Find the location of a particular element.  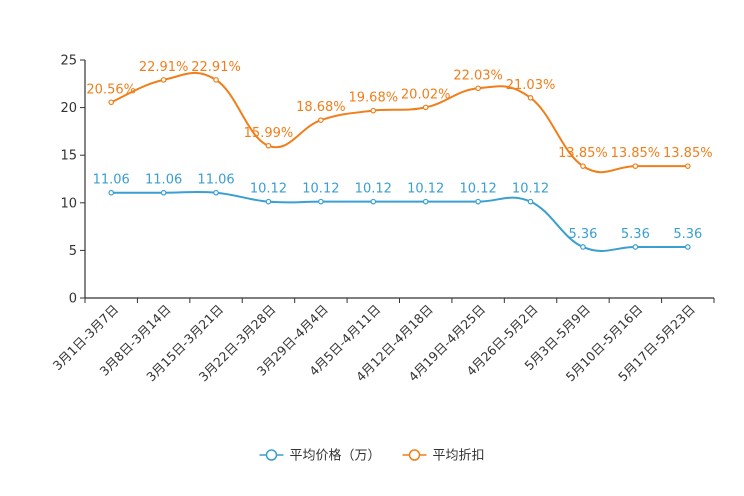

data-label: 22.03% is located at coordinates (478, 75).